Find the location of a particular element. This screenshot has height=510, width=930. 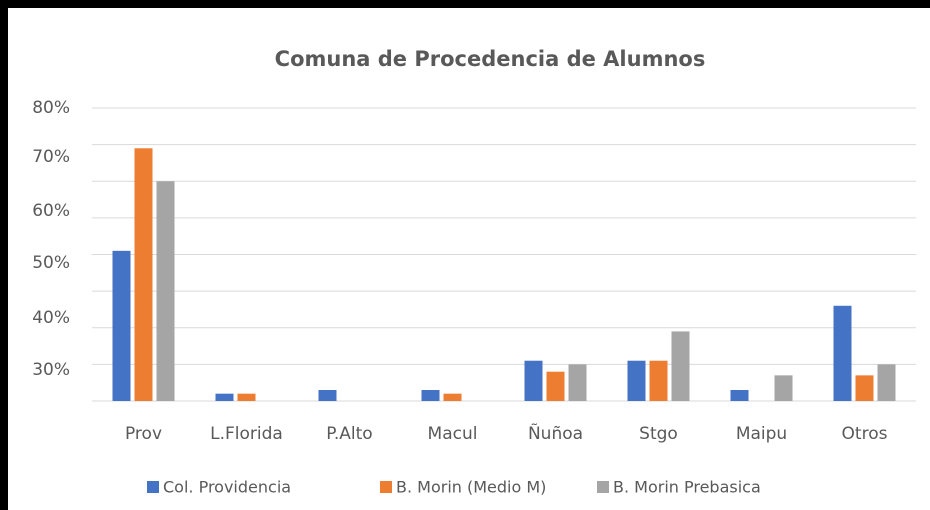

x-tick-label: Prov is located at coordinates (143, 434).